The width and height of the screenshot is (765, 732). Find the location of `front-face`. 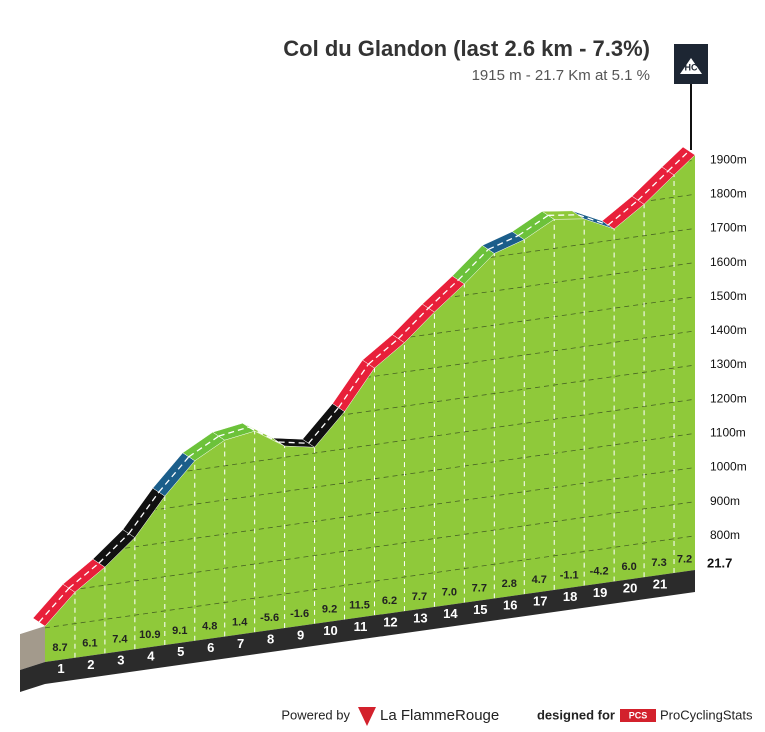

front-face is located at coordinates (32, 648).